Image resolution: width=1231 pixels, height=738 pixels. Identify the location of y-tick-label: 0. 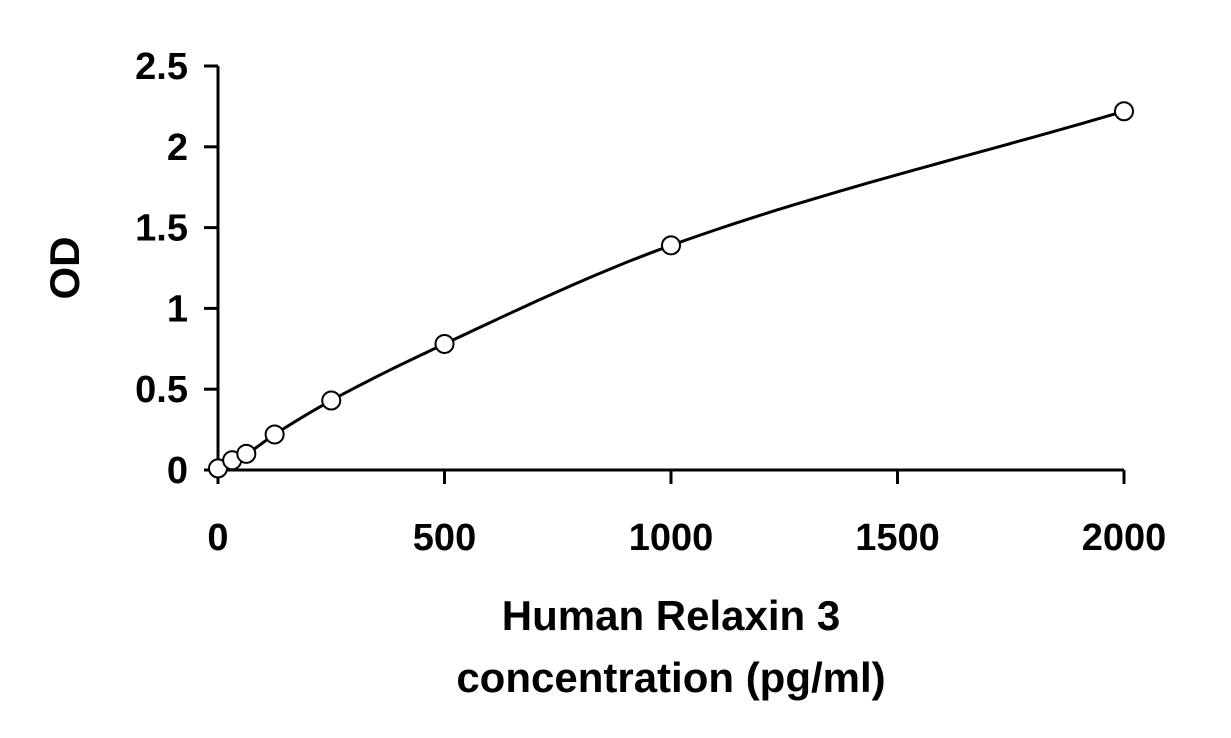
(177, 471).